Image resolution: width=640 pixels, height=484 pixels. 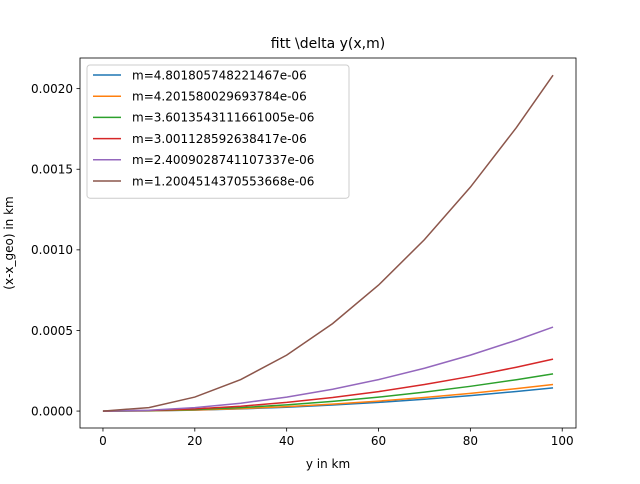 I want to click on legend-label-6: m=1.2004514370553668e-06, so click(x=223, y=181).